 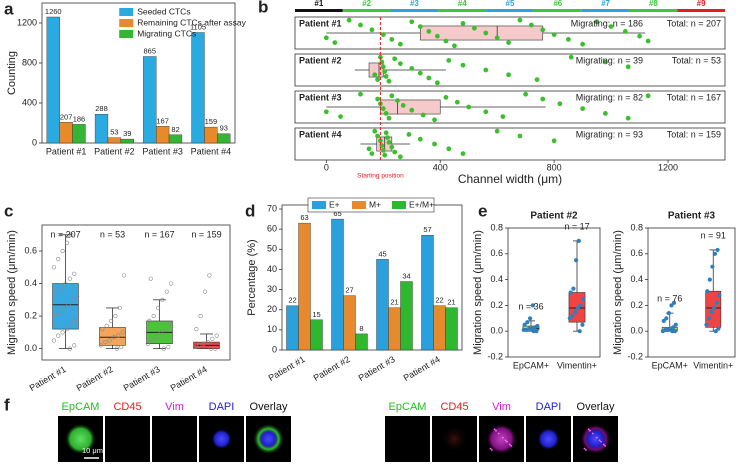 What do you see at coordinates (439, 300) in the screenshot?
I see `value-label: 22` at bounding box center [439, 300].